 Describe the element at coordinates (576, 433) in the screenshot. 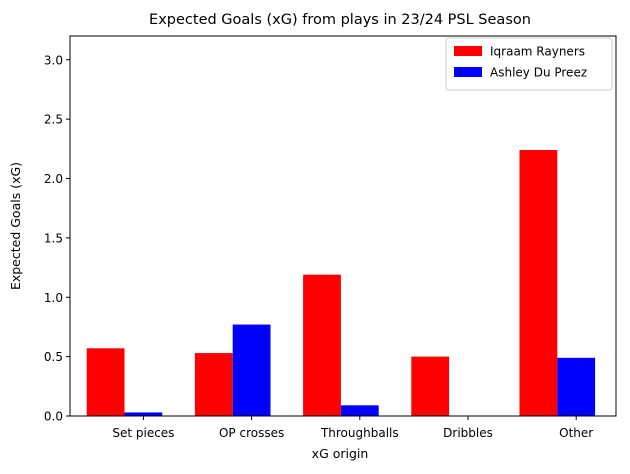

I see `x-tick-label: Other` at that location.